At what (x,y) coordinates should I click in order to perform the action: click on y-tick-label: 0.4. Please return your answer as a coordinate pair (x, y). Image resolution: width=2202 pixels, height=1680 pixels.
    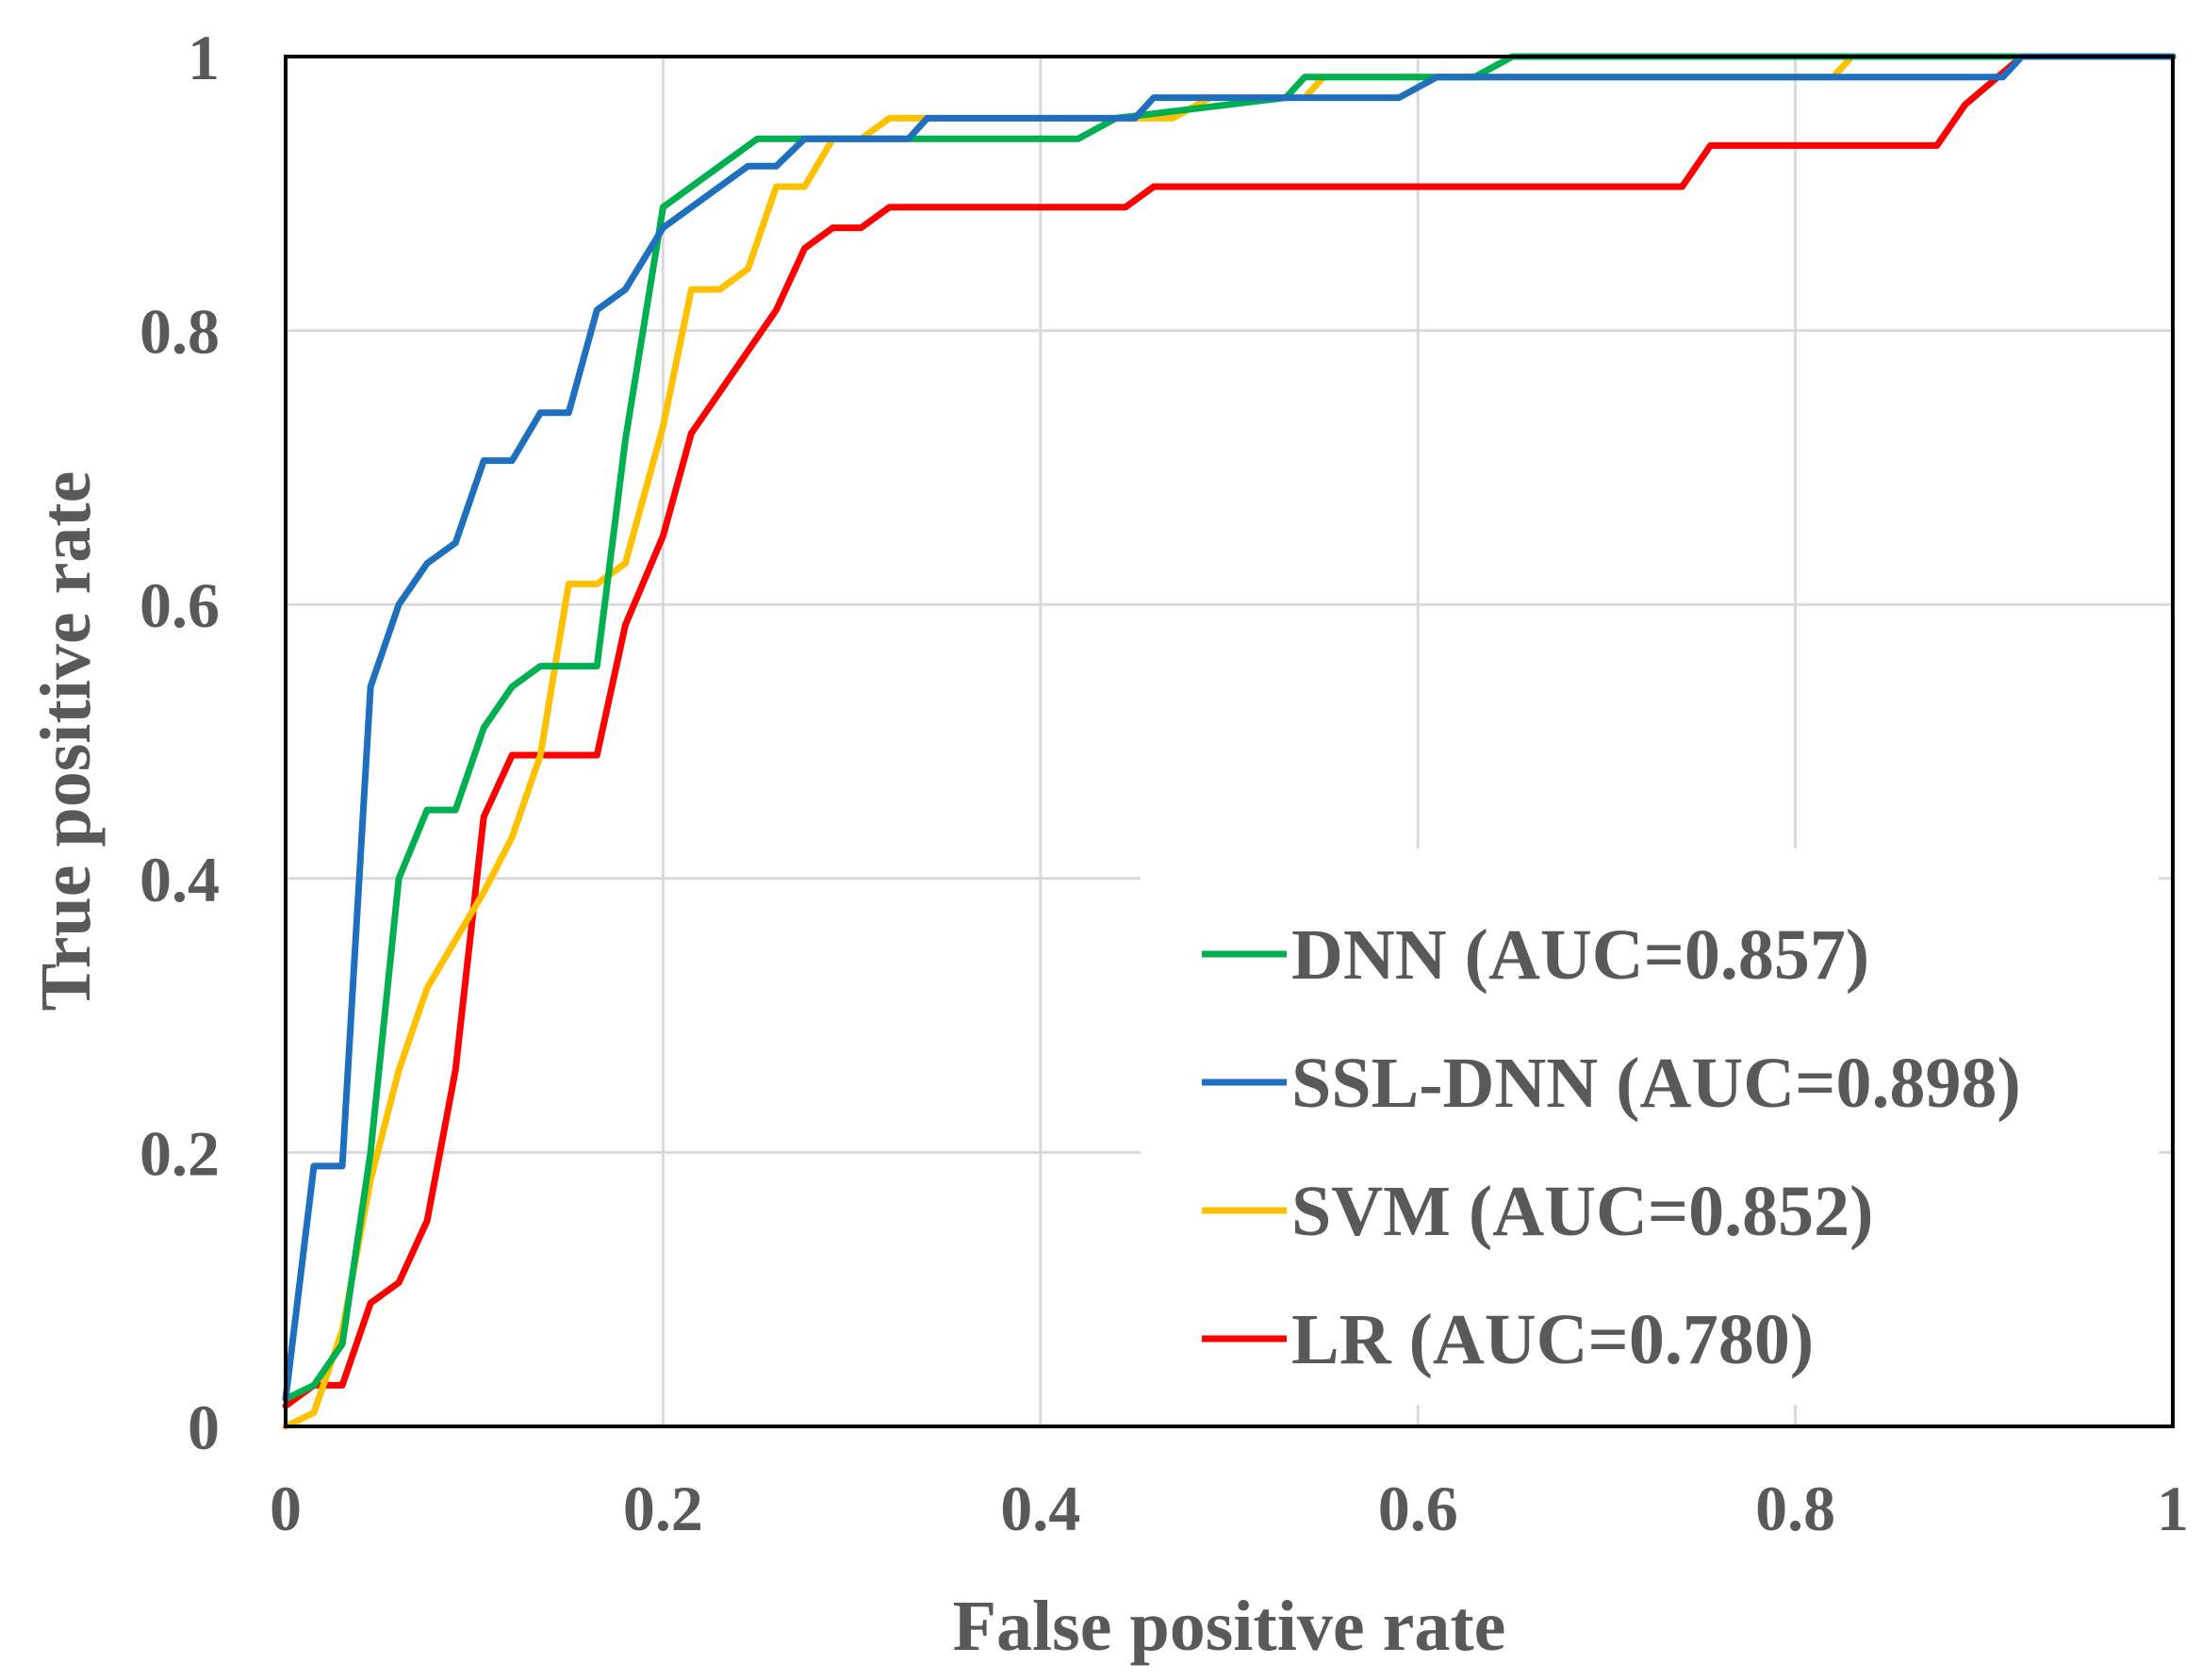
    Looking at the image, I should click on (180, 879).